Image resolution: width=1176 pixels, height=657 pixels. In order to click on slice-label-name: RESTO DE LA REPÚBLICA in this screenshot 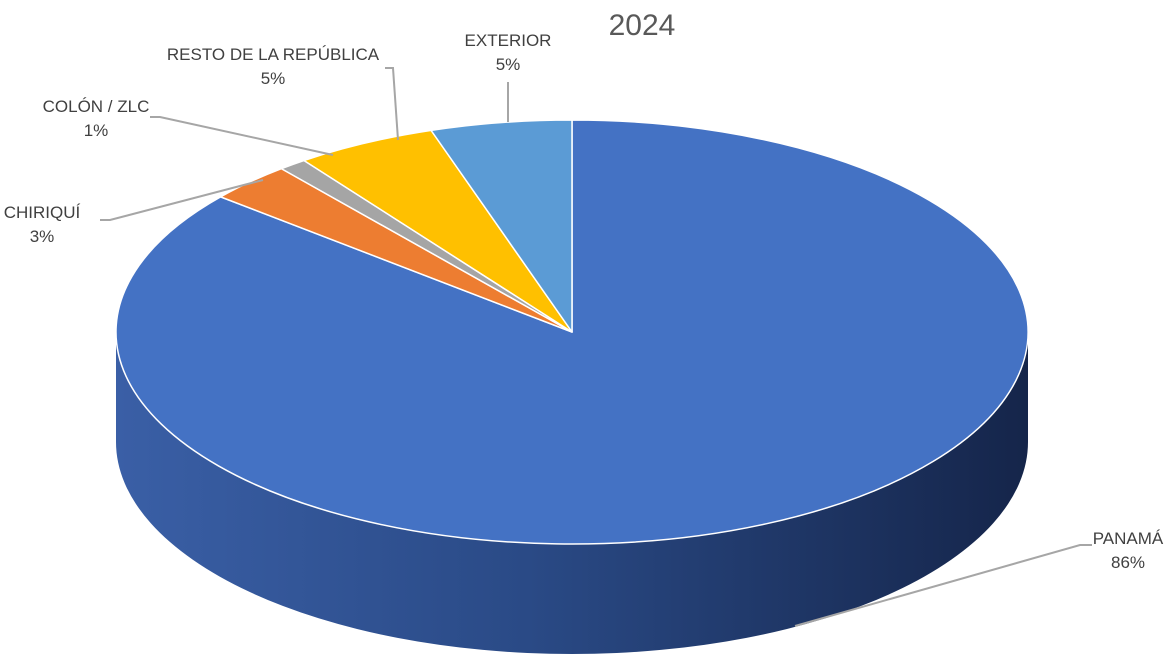, I will do `click(273, 54)`.